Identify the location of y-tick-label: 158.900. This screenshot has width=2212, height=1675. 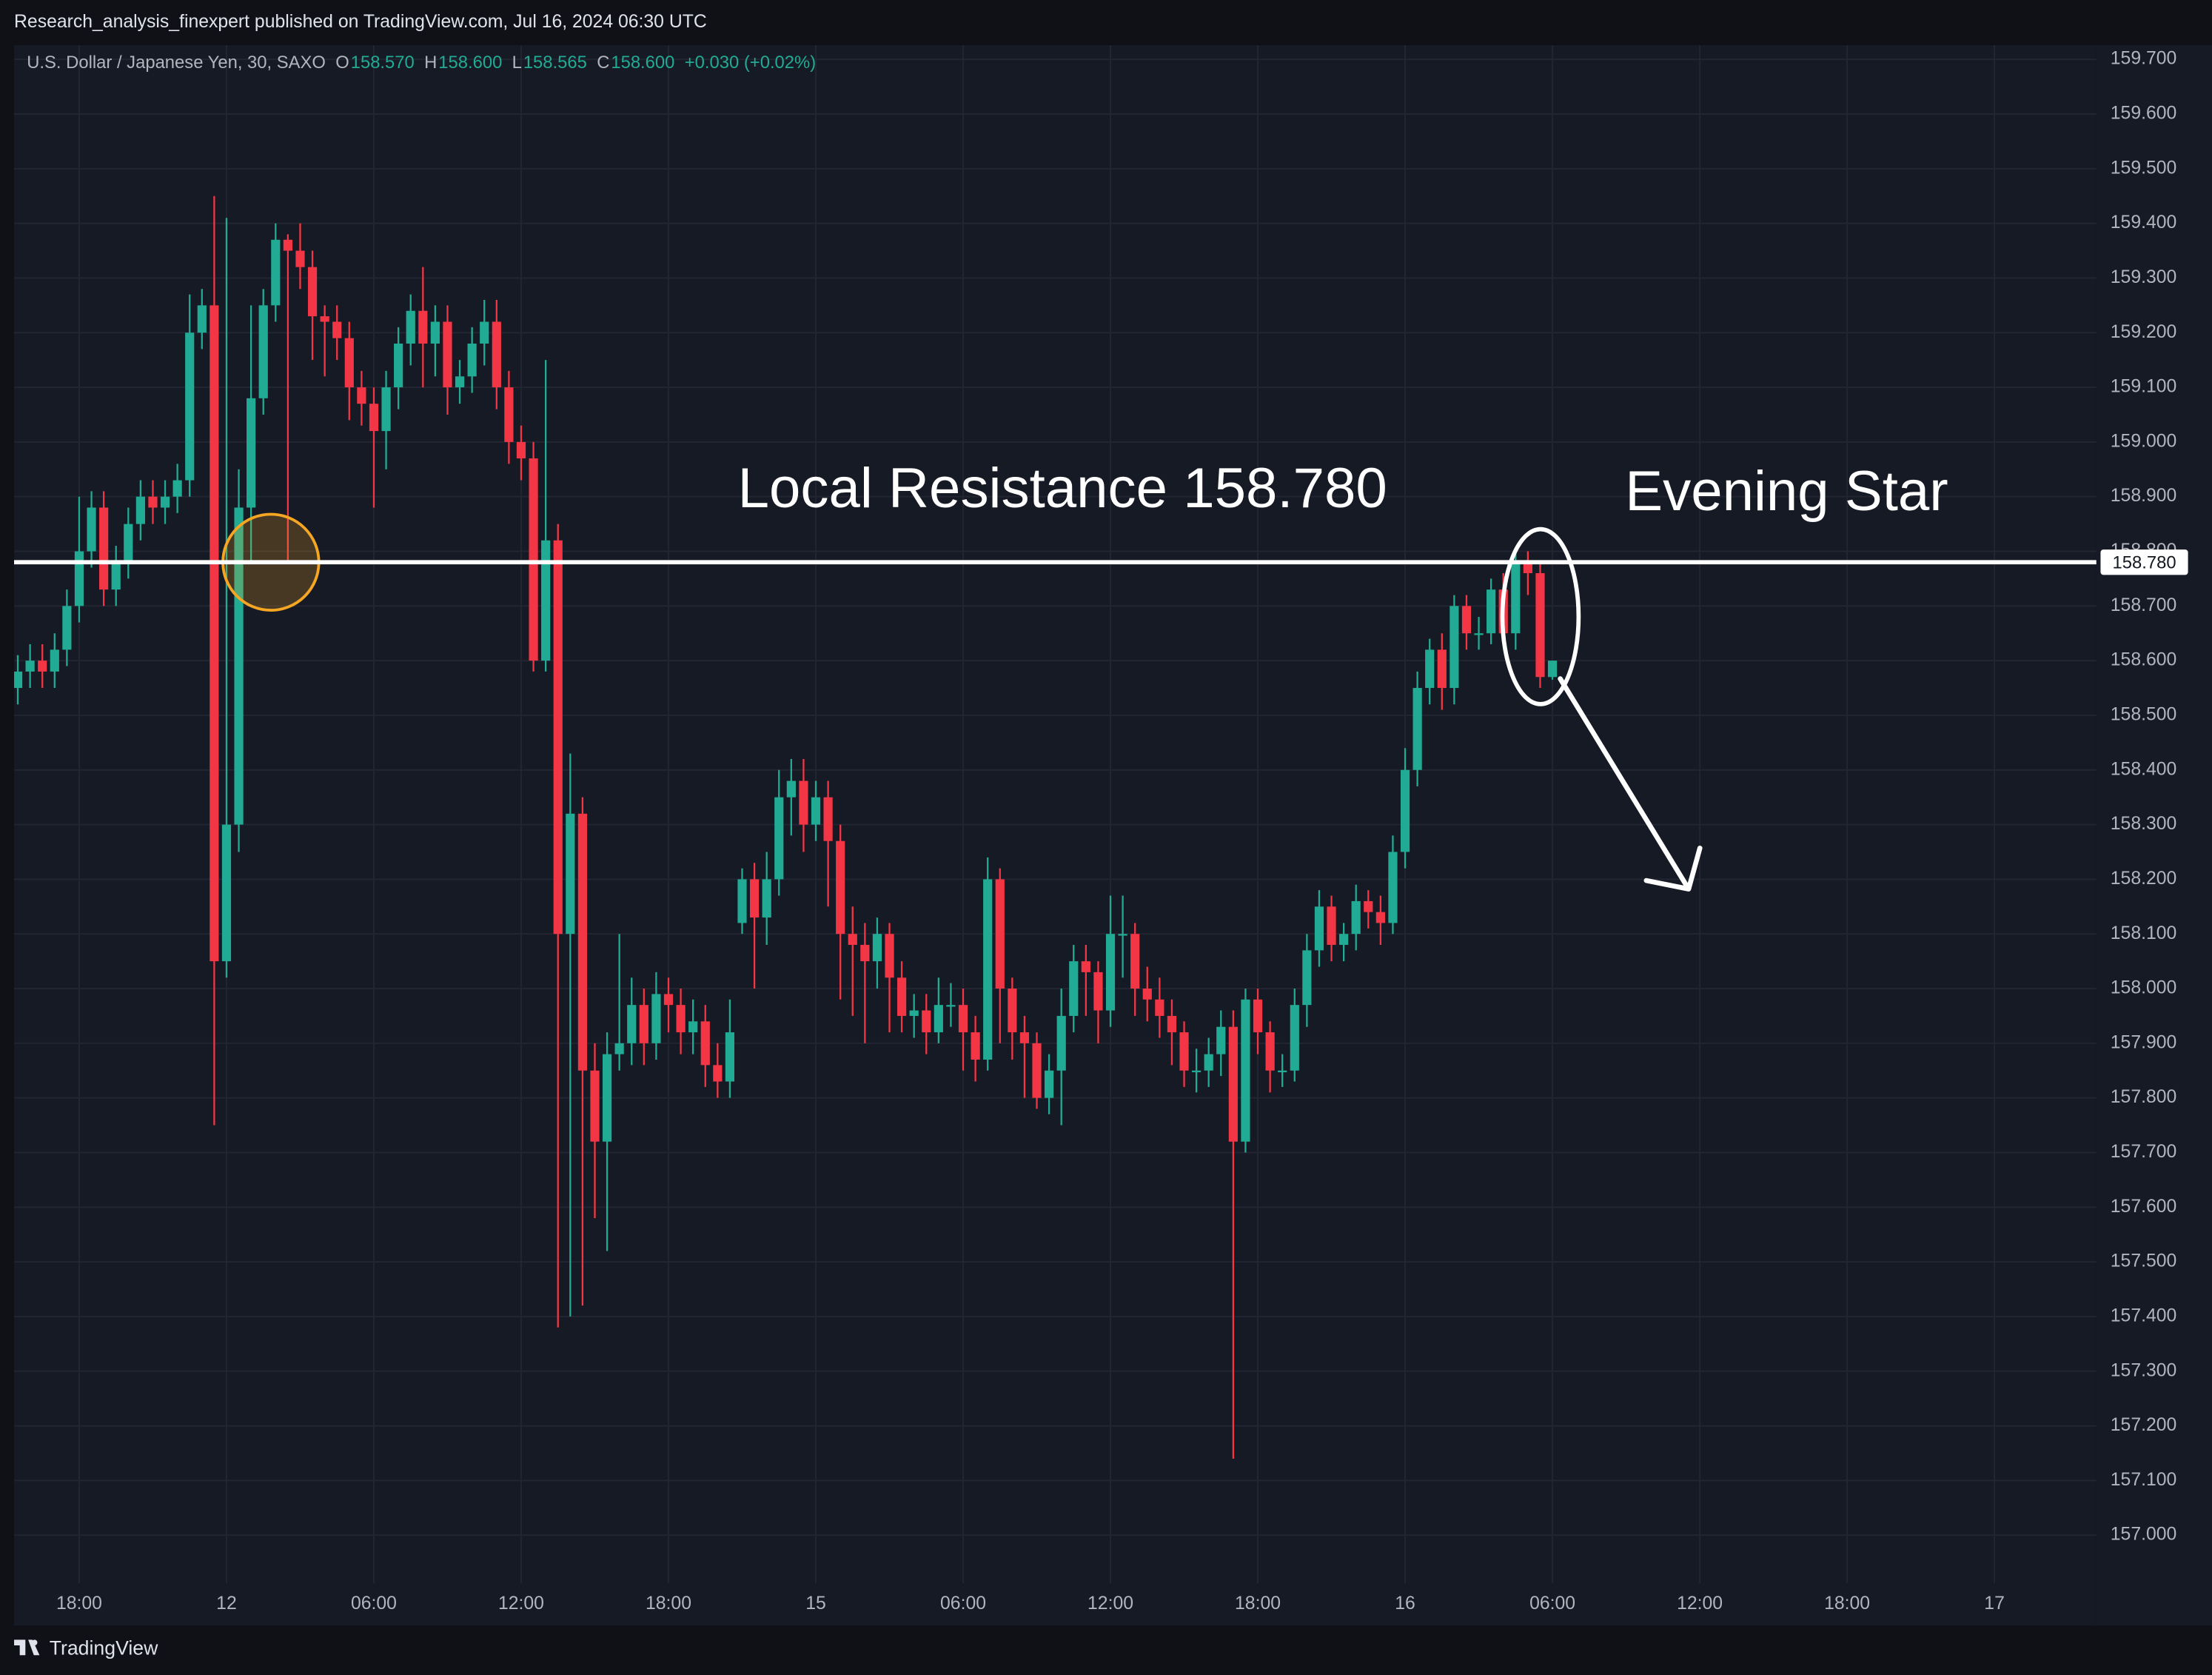
(2144, 496).